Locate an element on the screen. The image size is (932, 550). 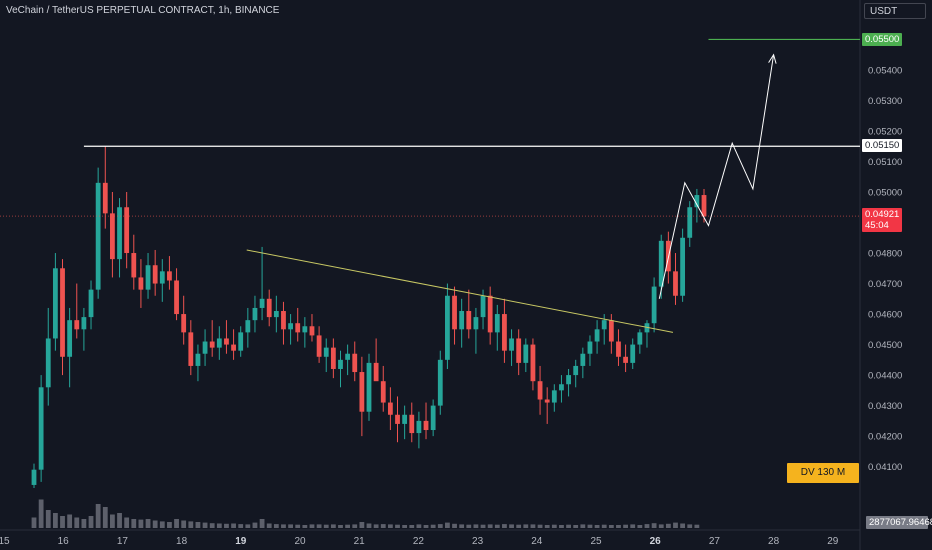
price-tick-label: 0.04100 is located at coordinates (885, 467).